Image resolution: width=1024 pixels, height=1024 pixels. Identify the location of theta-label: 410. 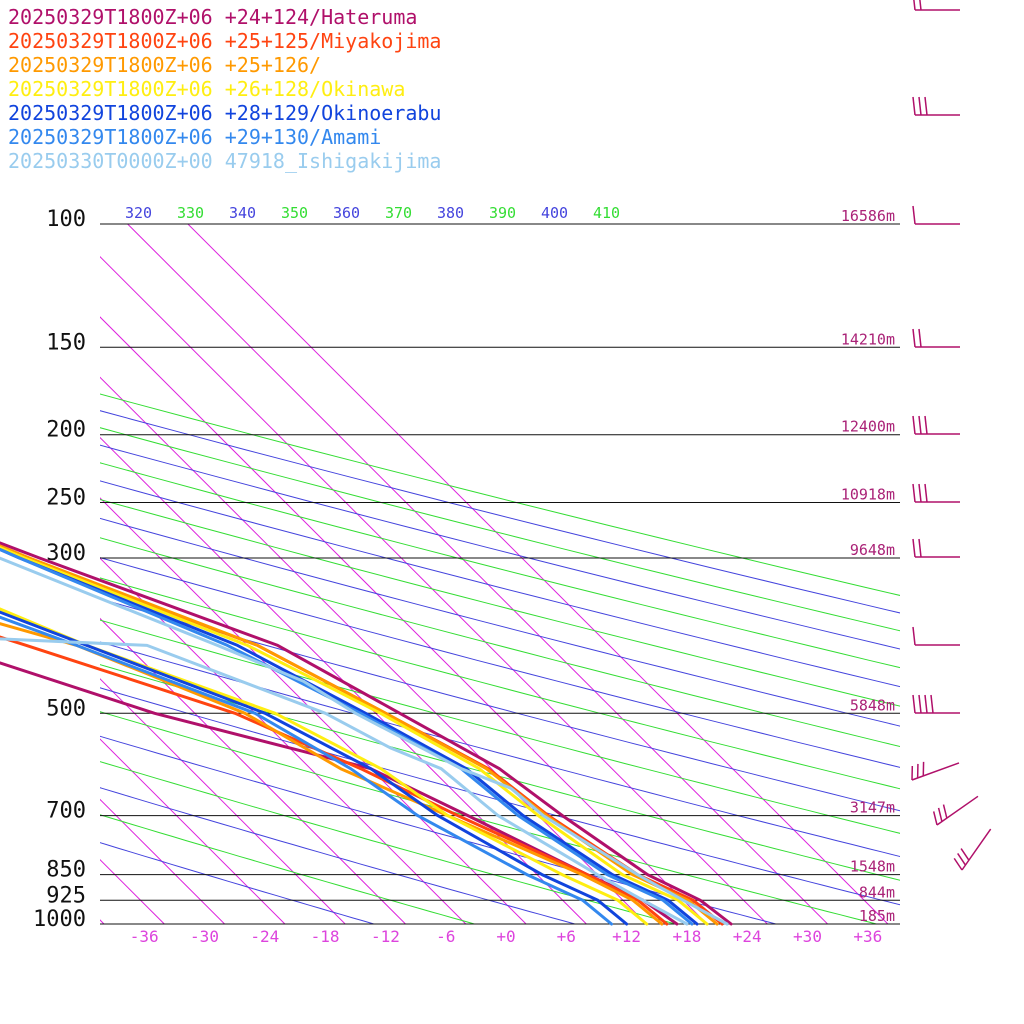
(606, 213).